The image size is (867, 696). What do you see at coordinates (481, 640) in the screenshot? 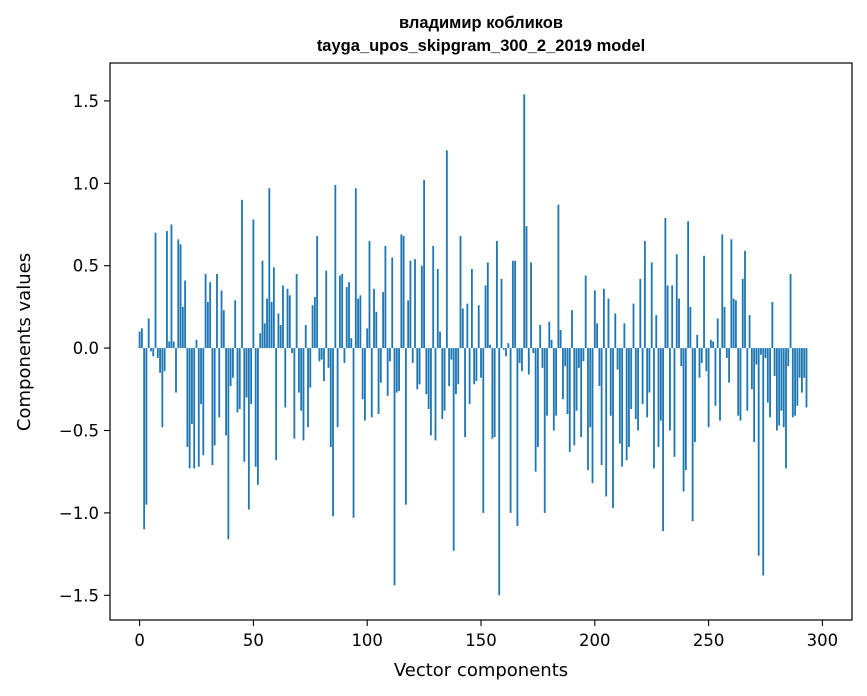
I see `x-tick-label: 150` at bounding box center [481, 640].